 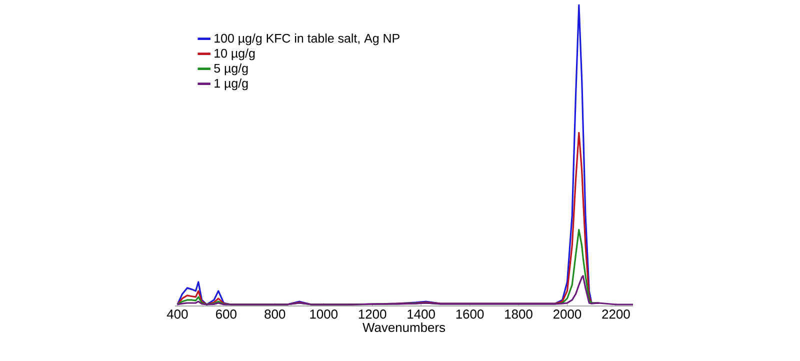 I want to click on legend-label: 1 µg/g, so click(x=231, y=84).